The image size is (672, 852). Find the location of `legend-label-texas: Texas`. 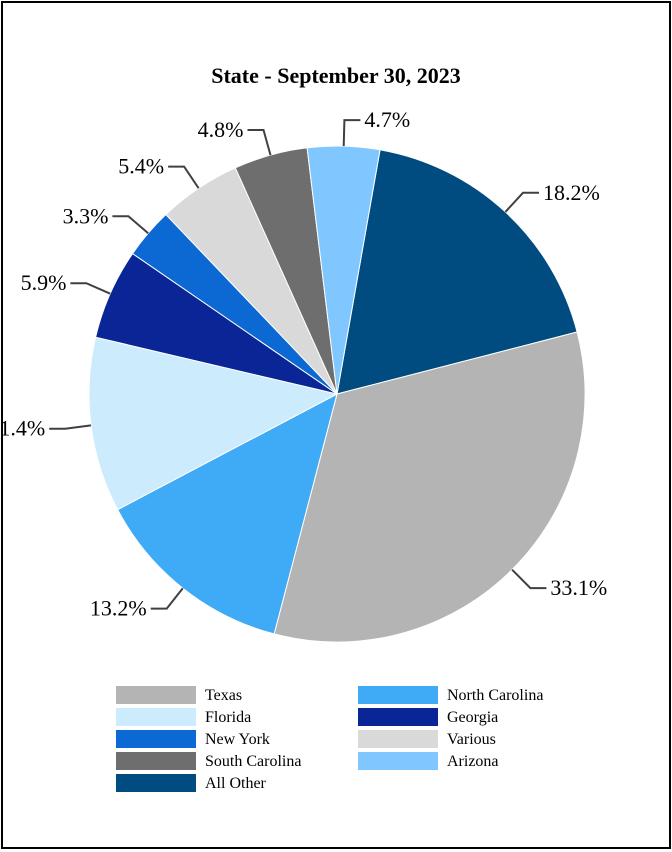

legend-label-texas: Texas is located at coordinates (223, 695).